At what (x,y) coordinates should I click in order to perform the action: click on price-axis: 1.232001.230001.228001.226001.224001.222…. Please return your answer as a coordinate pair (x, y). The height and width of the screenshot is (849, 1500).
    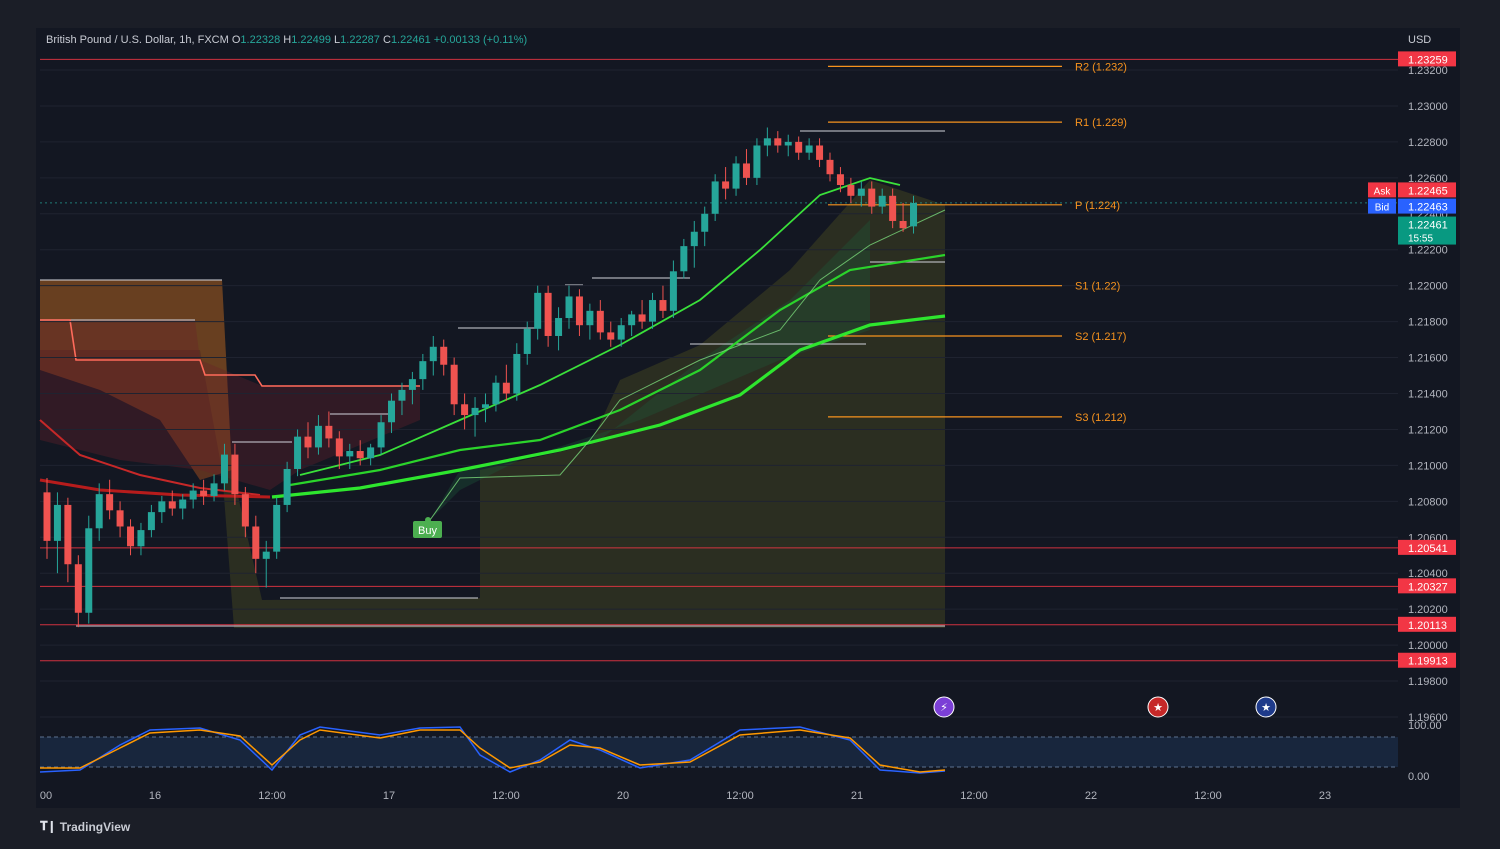
    Looking at the image, I should click on (1412, 417).